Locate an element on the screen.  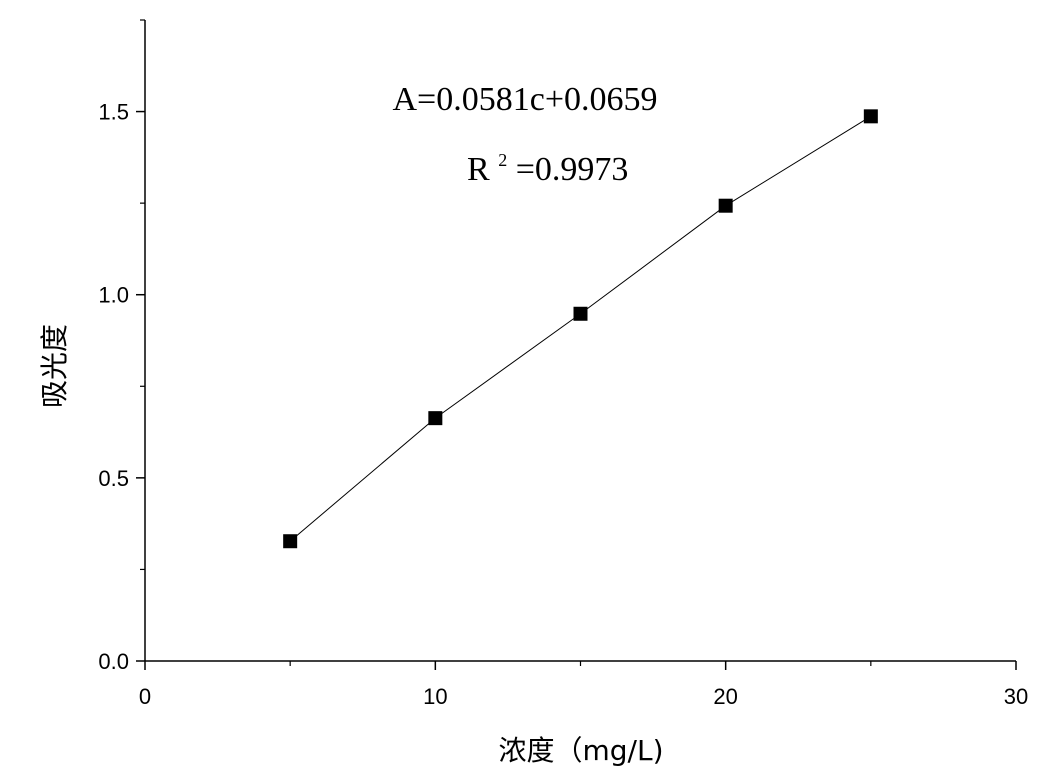
x-tick-label: 20 is located at coordinates (725, 696).